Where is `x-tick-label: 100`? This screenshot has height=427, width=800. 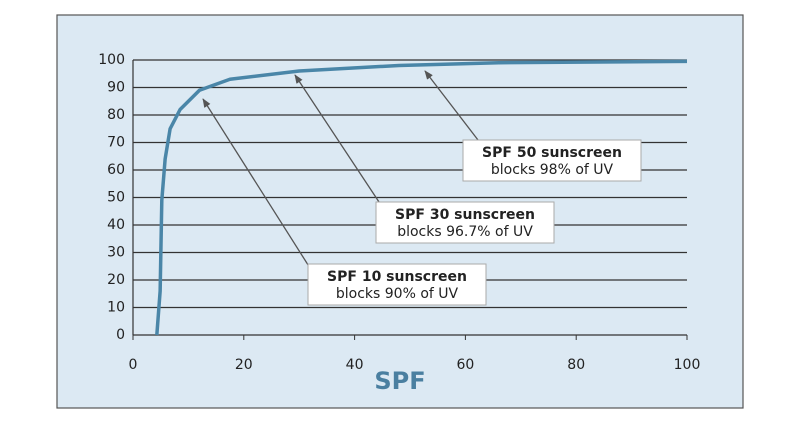 x-tick-label: 100 is located at coordinates (687, 365).